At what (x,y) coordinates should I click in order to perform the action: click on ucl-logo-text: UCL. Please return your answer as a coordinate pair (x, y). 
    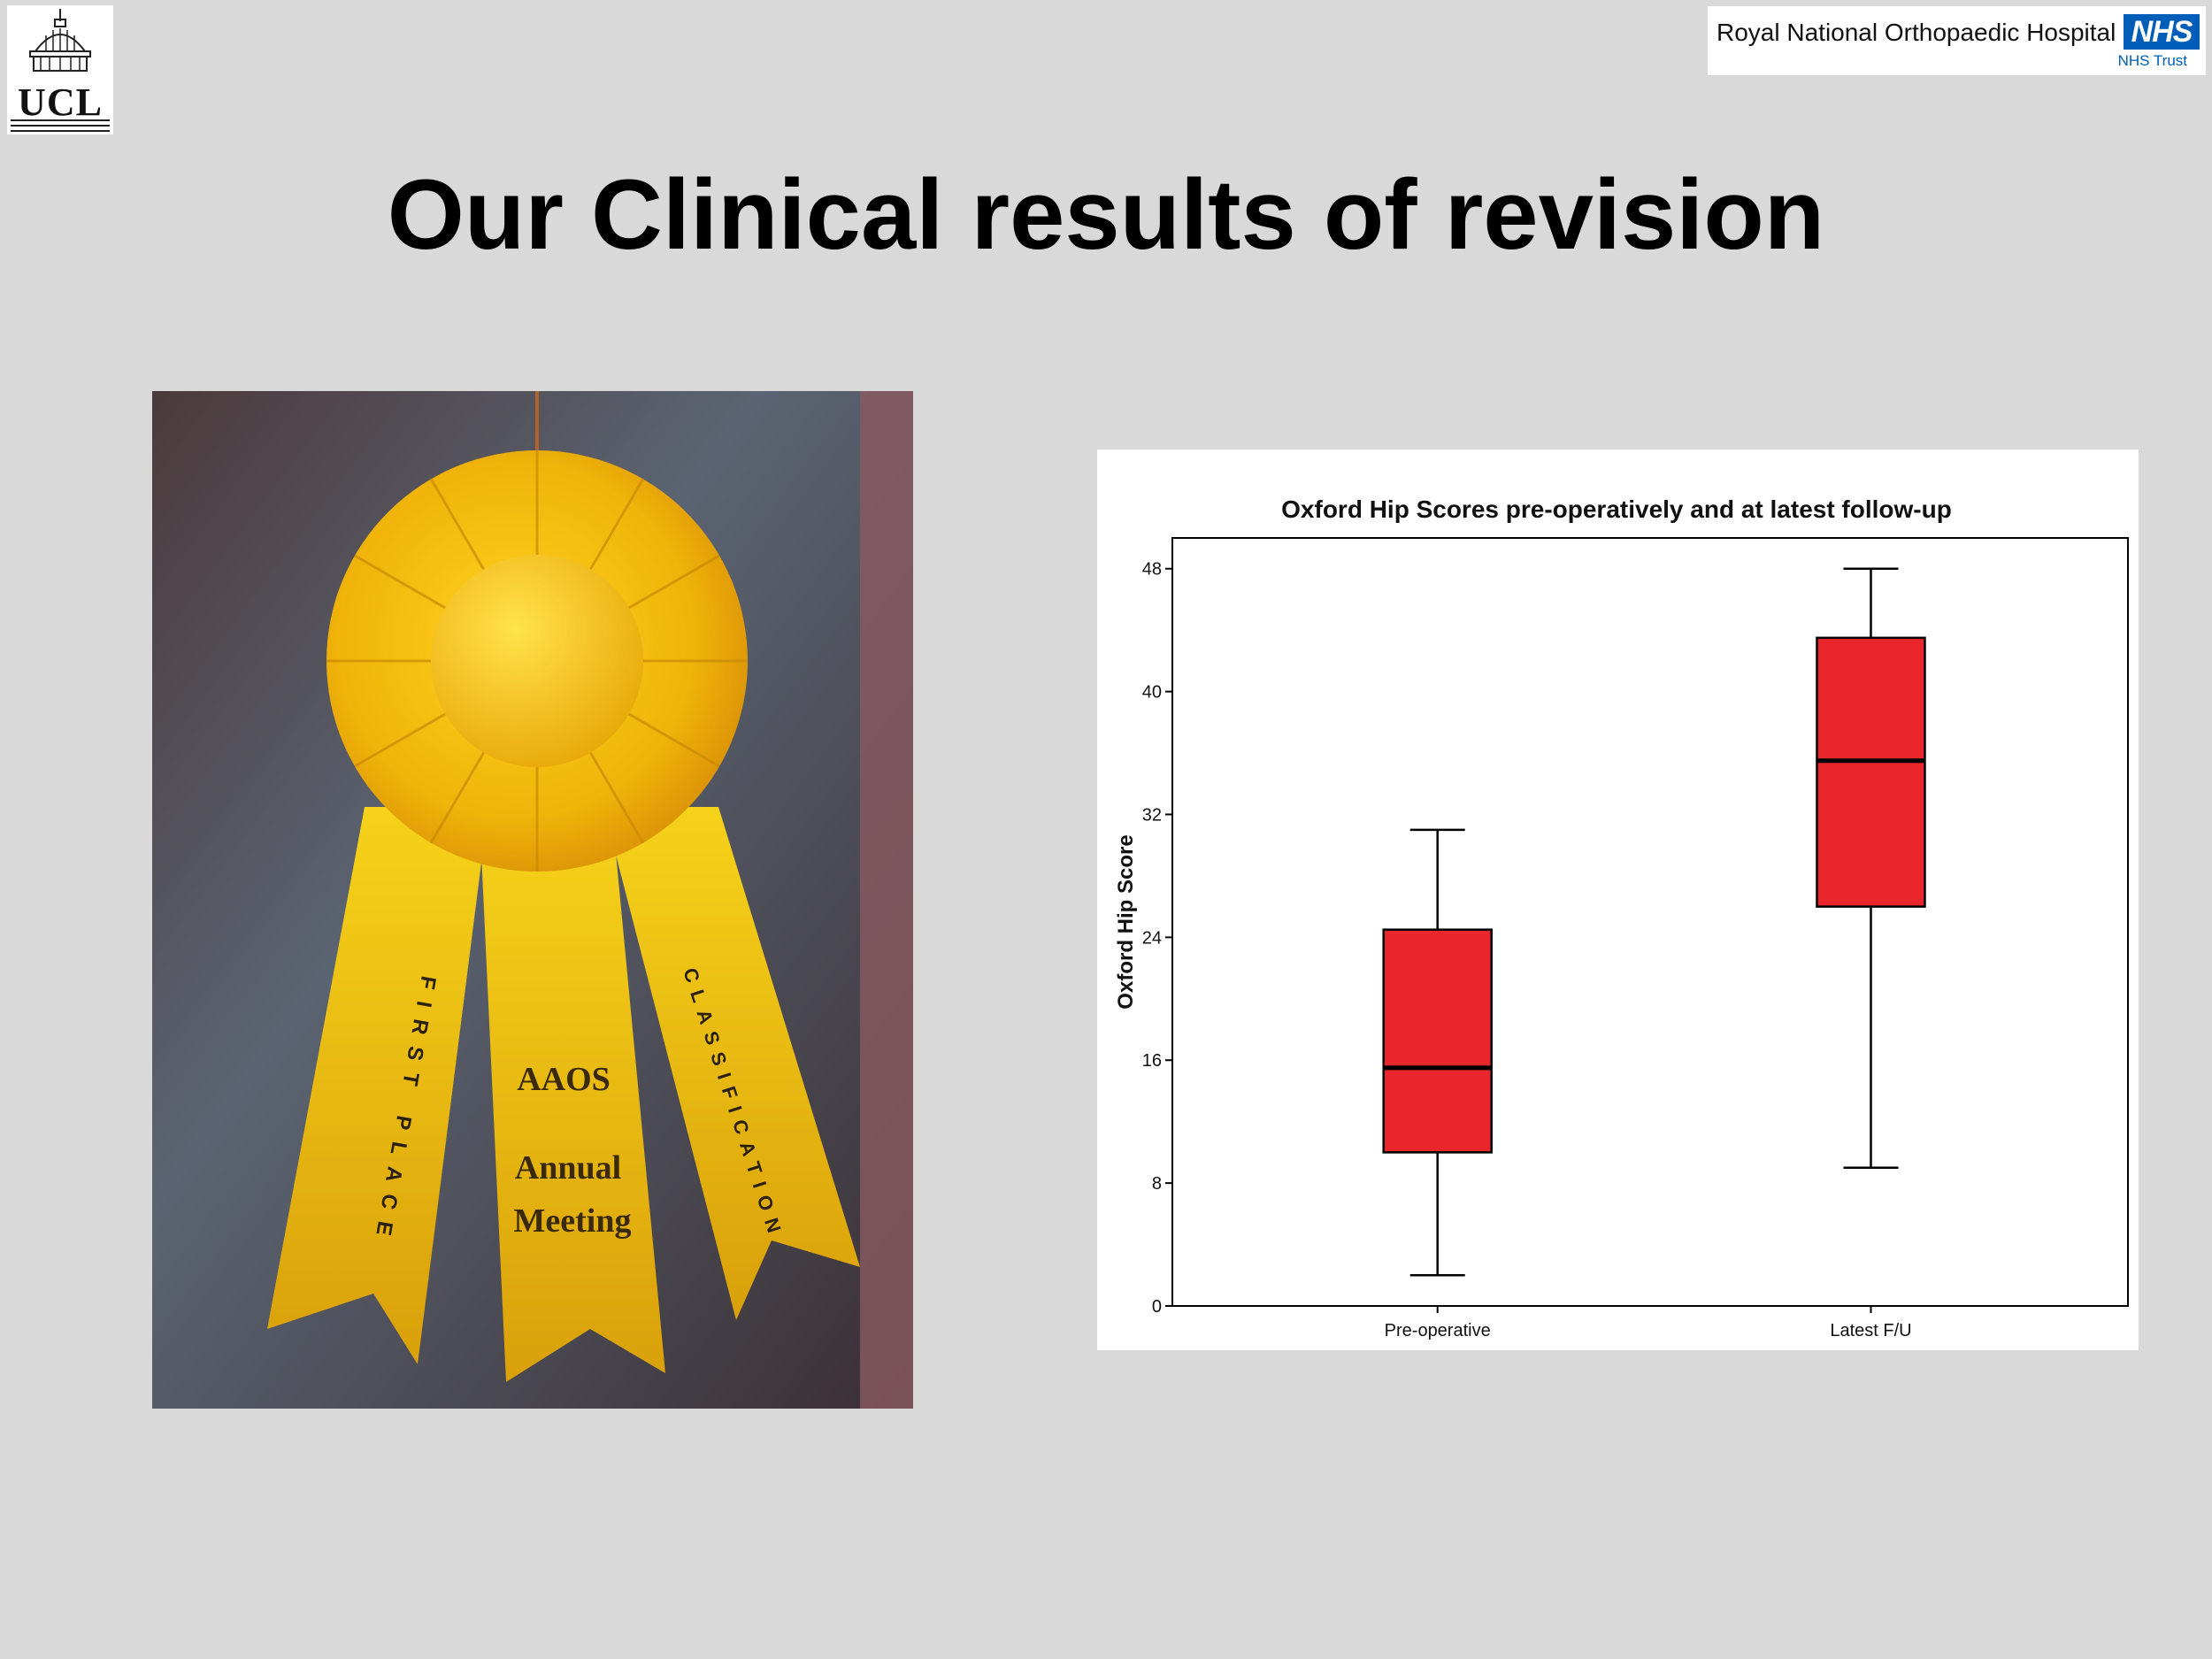
    Looking at the image, I should click on (61, 103).